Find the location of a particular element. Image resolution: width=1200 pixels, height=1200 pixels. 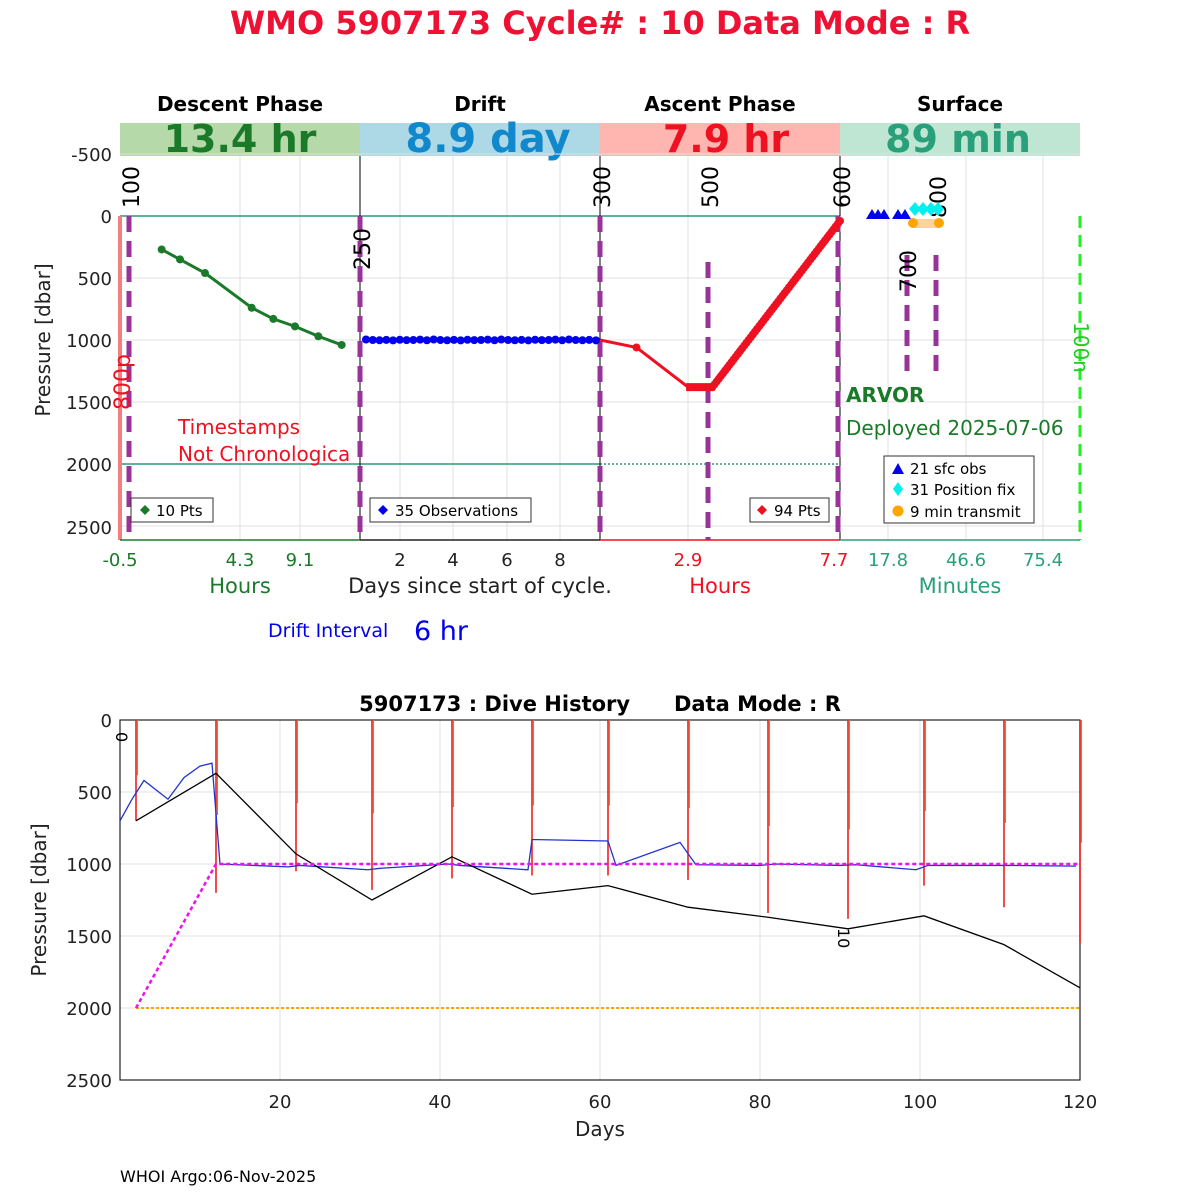

descent-line is located at coordinates (251, 297).